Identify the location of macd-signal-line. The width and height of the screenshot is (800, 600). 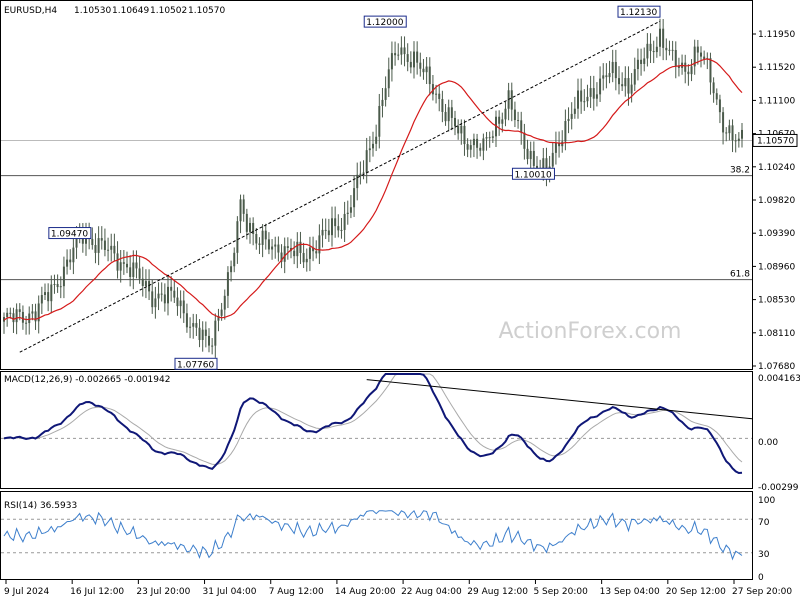
(373, 419).